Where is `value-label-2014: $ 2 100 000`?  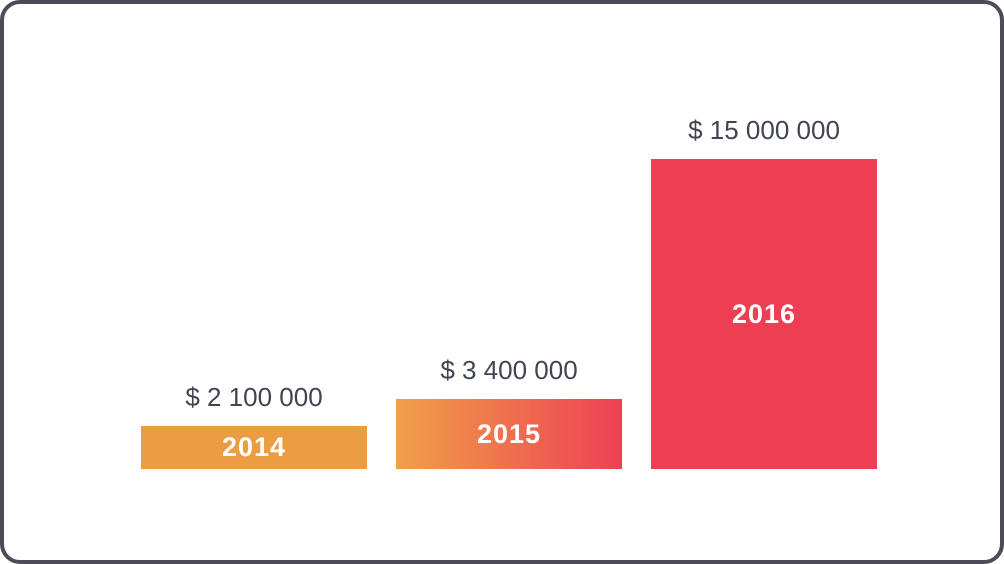
value-label-2014: $ 2 100 000 is located at coordinates (254, 397).